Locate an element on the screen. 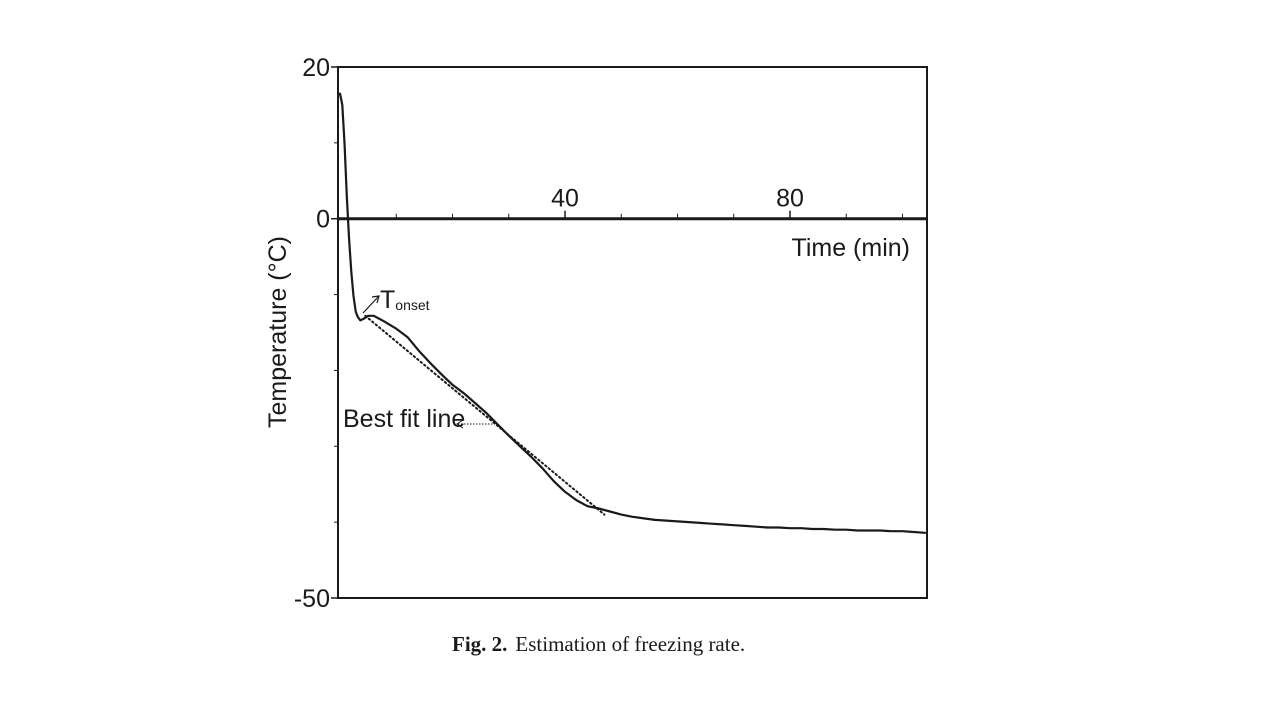 Image resolution: width=1280 pixels, height=720 pixels. tonset-annotation: Tonset is located at coordinates (396, 300).